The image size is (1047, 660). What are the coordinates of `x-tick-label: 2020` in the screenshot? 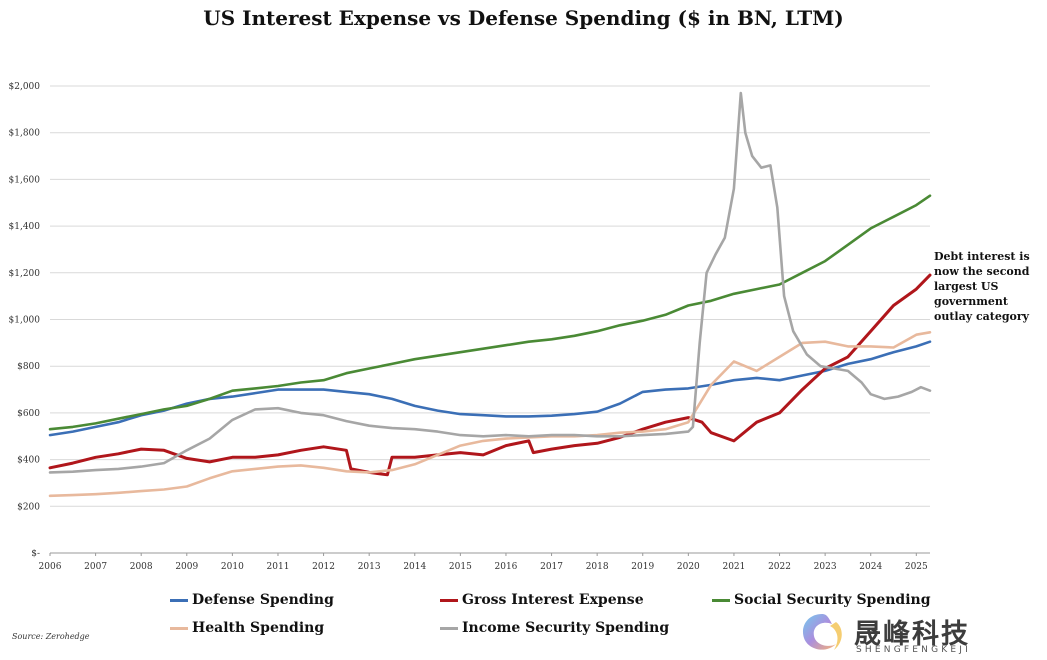 It's located at (688, 567).